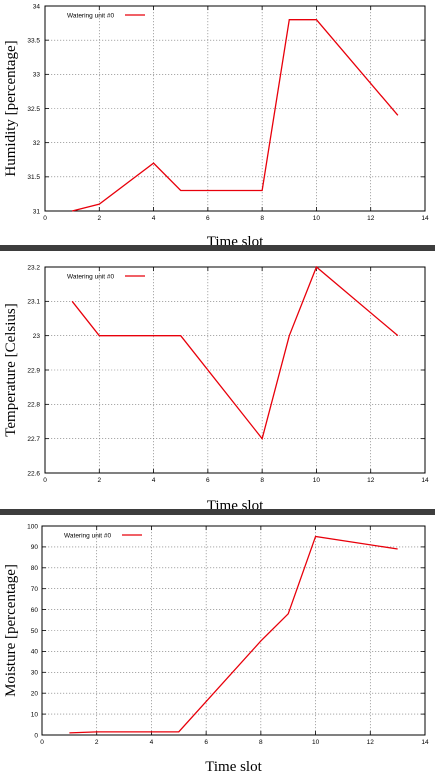 This screenshot has width=435, height=771. What do you see at coordinates (33, 177) in the screenshot?
I see `y-tick-label: 31.5` at bounding box center [33, 177].